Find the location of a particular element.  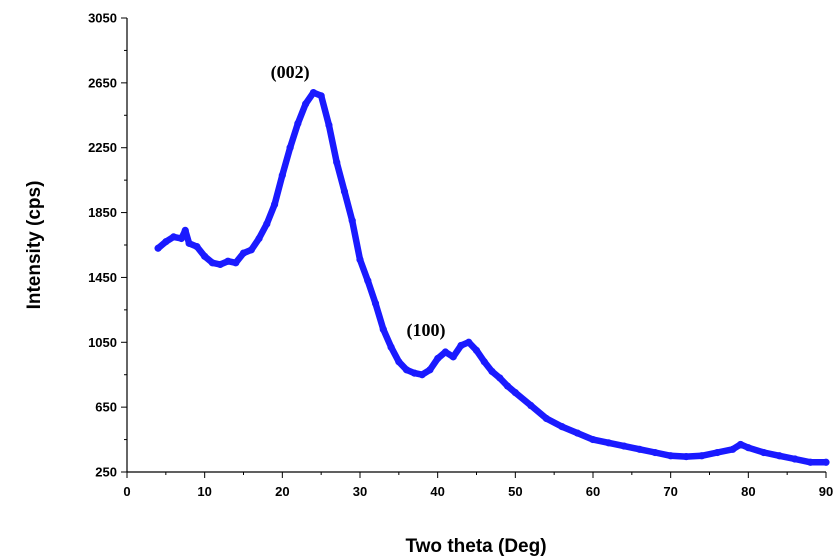

y-axis-label: Intensity (cps) is located at coordinates (34, 245).